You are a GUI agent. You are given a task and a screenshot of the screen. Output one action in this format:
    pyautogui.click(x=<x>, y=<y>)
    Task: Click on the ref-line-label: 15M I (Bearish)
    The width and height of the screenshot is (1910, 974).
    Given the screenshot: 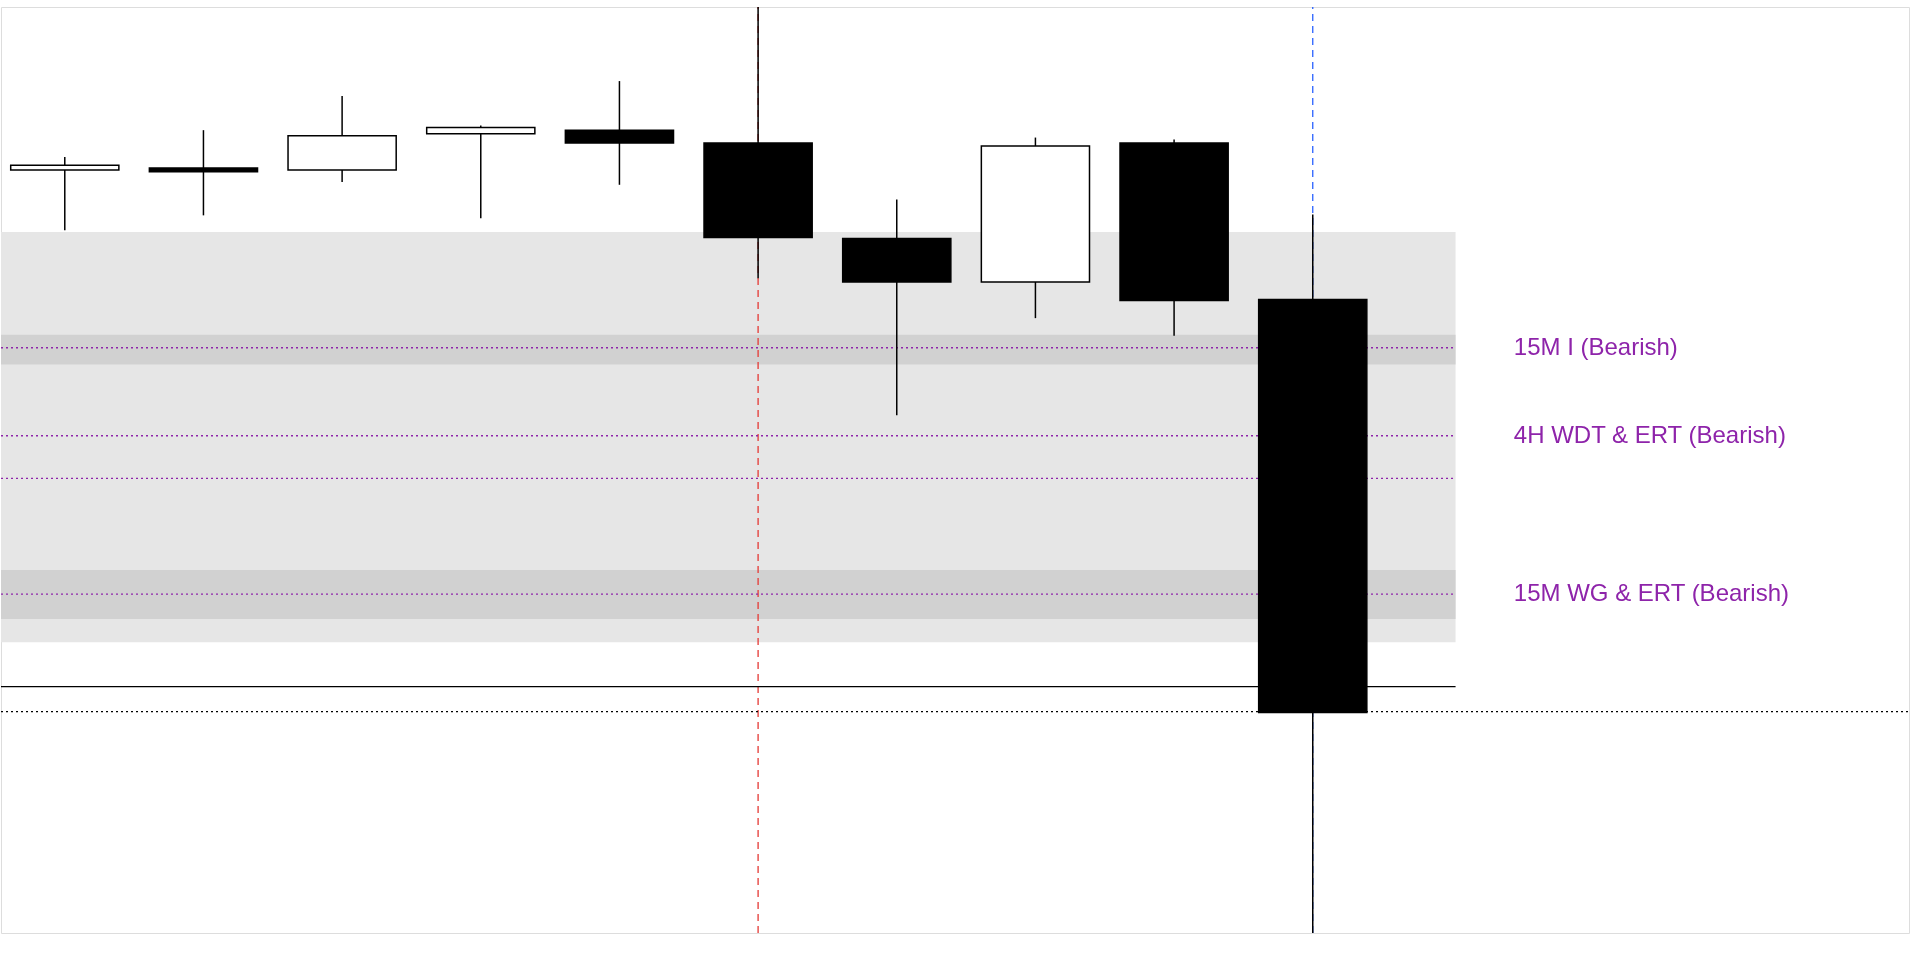 What is the action you would take?
    pyautogui.click(x=1595, y=346)
    